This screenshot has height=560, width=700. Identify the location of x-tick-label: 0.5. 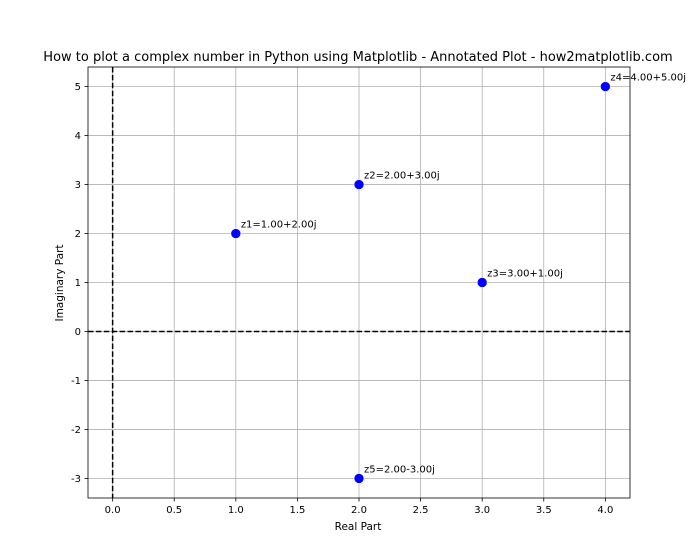
(174, 510).